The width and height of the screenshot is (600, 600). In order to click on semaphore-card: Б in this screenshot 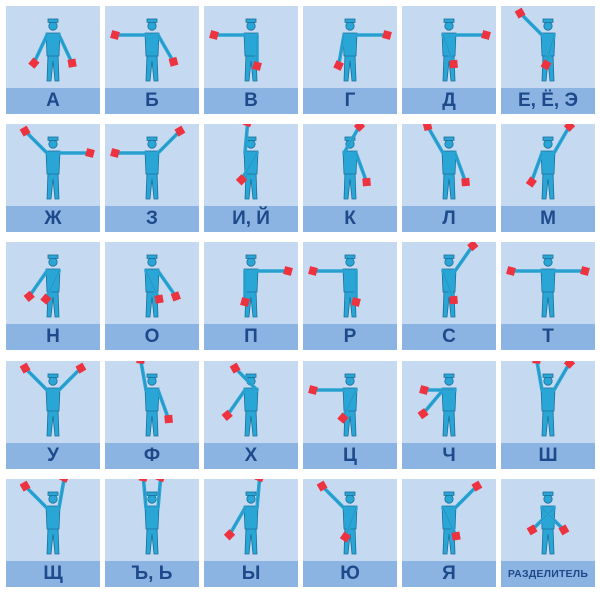, I will do `click(152, 60)`.